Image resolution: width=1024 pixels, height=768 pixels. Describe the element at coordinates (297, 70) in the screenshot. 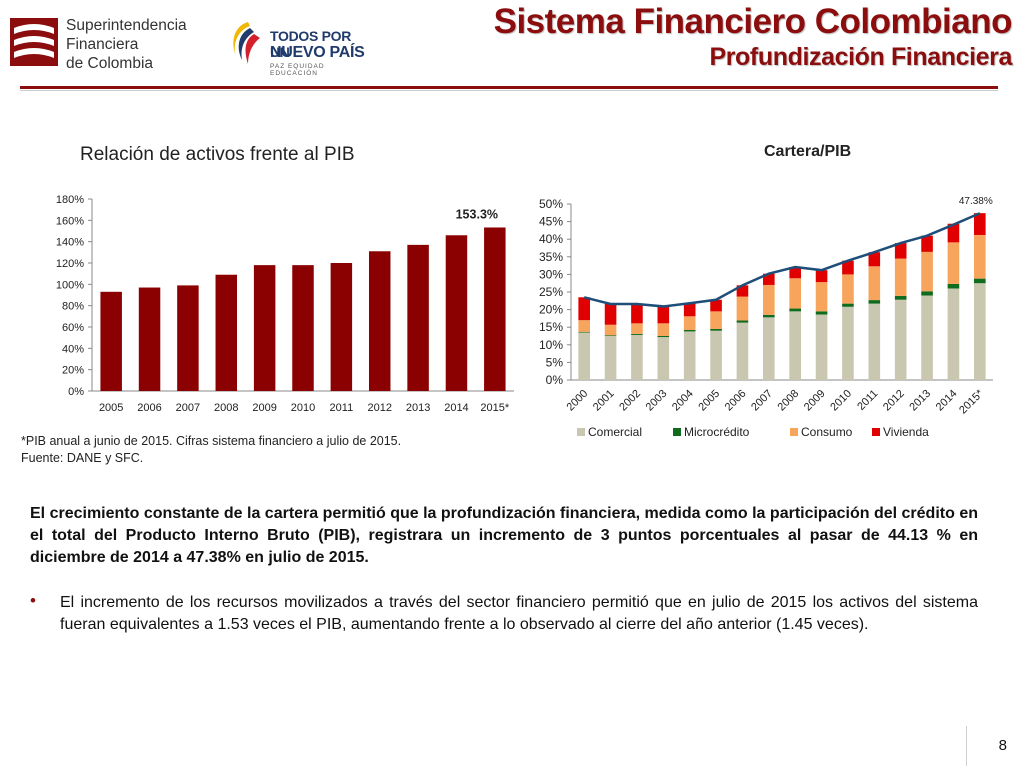

I see `gov-logo-line3: PAZ EQUIDAD EDUCACIÓN` at that location.